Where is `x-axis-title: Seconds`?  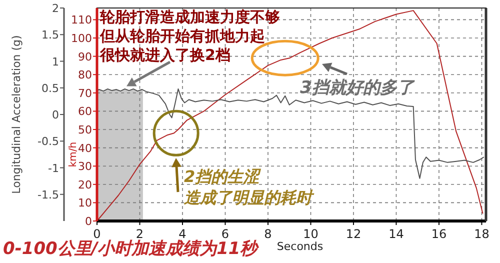 x-axis-title: Seconds is located at coordinates (300, 246).